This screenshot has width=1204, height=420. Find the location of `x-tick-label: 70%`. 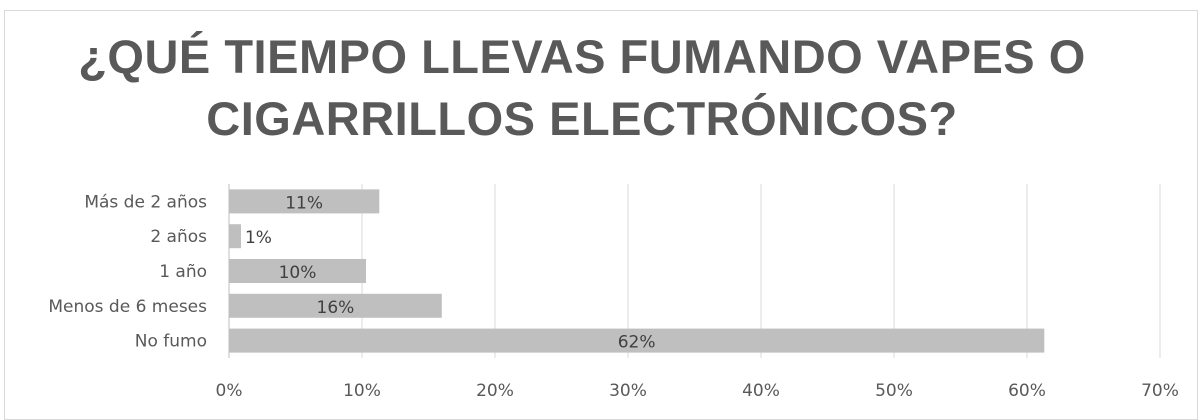

x-tick-label: 70% is located at coordinates (1160, 391).